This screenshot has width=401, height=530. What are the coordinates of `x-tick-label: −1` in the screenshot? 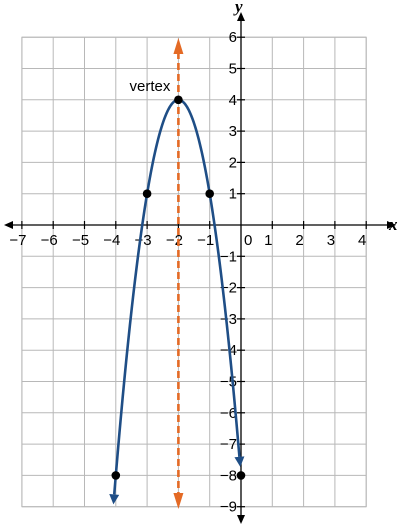 It's located at (205, 240).